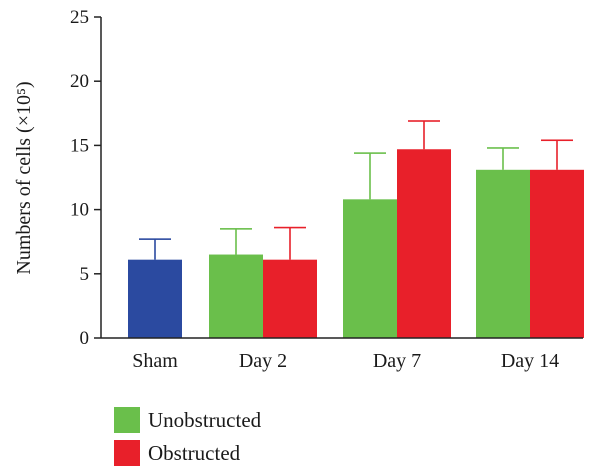 Image resolution: width=600 pixels, height=470 pixels. Describe the element at coordinates (530, 361) in the screenshot. I see `x-tick-label: Day 14` at that location.